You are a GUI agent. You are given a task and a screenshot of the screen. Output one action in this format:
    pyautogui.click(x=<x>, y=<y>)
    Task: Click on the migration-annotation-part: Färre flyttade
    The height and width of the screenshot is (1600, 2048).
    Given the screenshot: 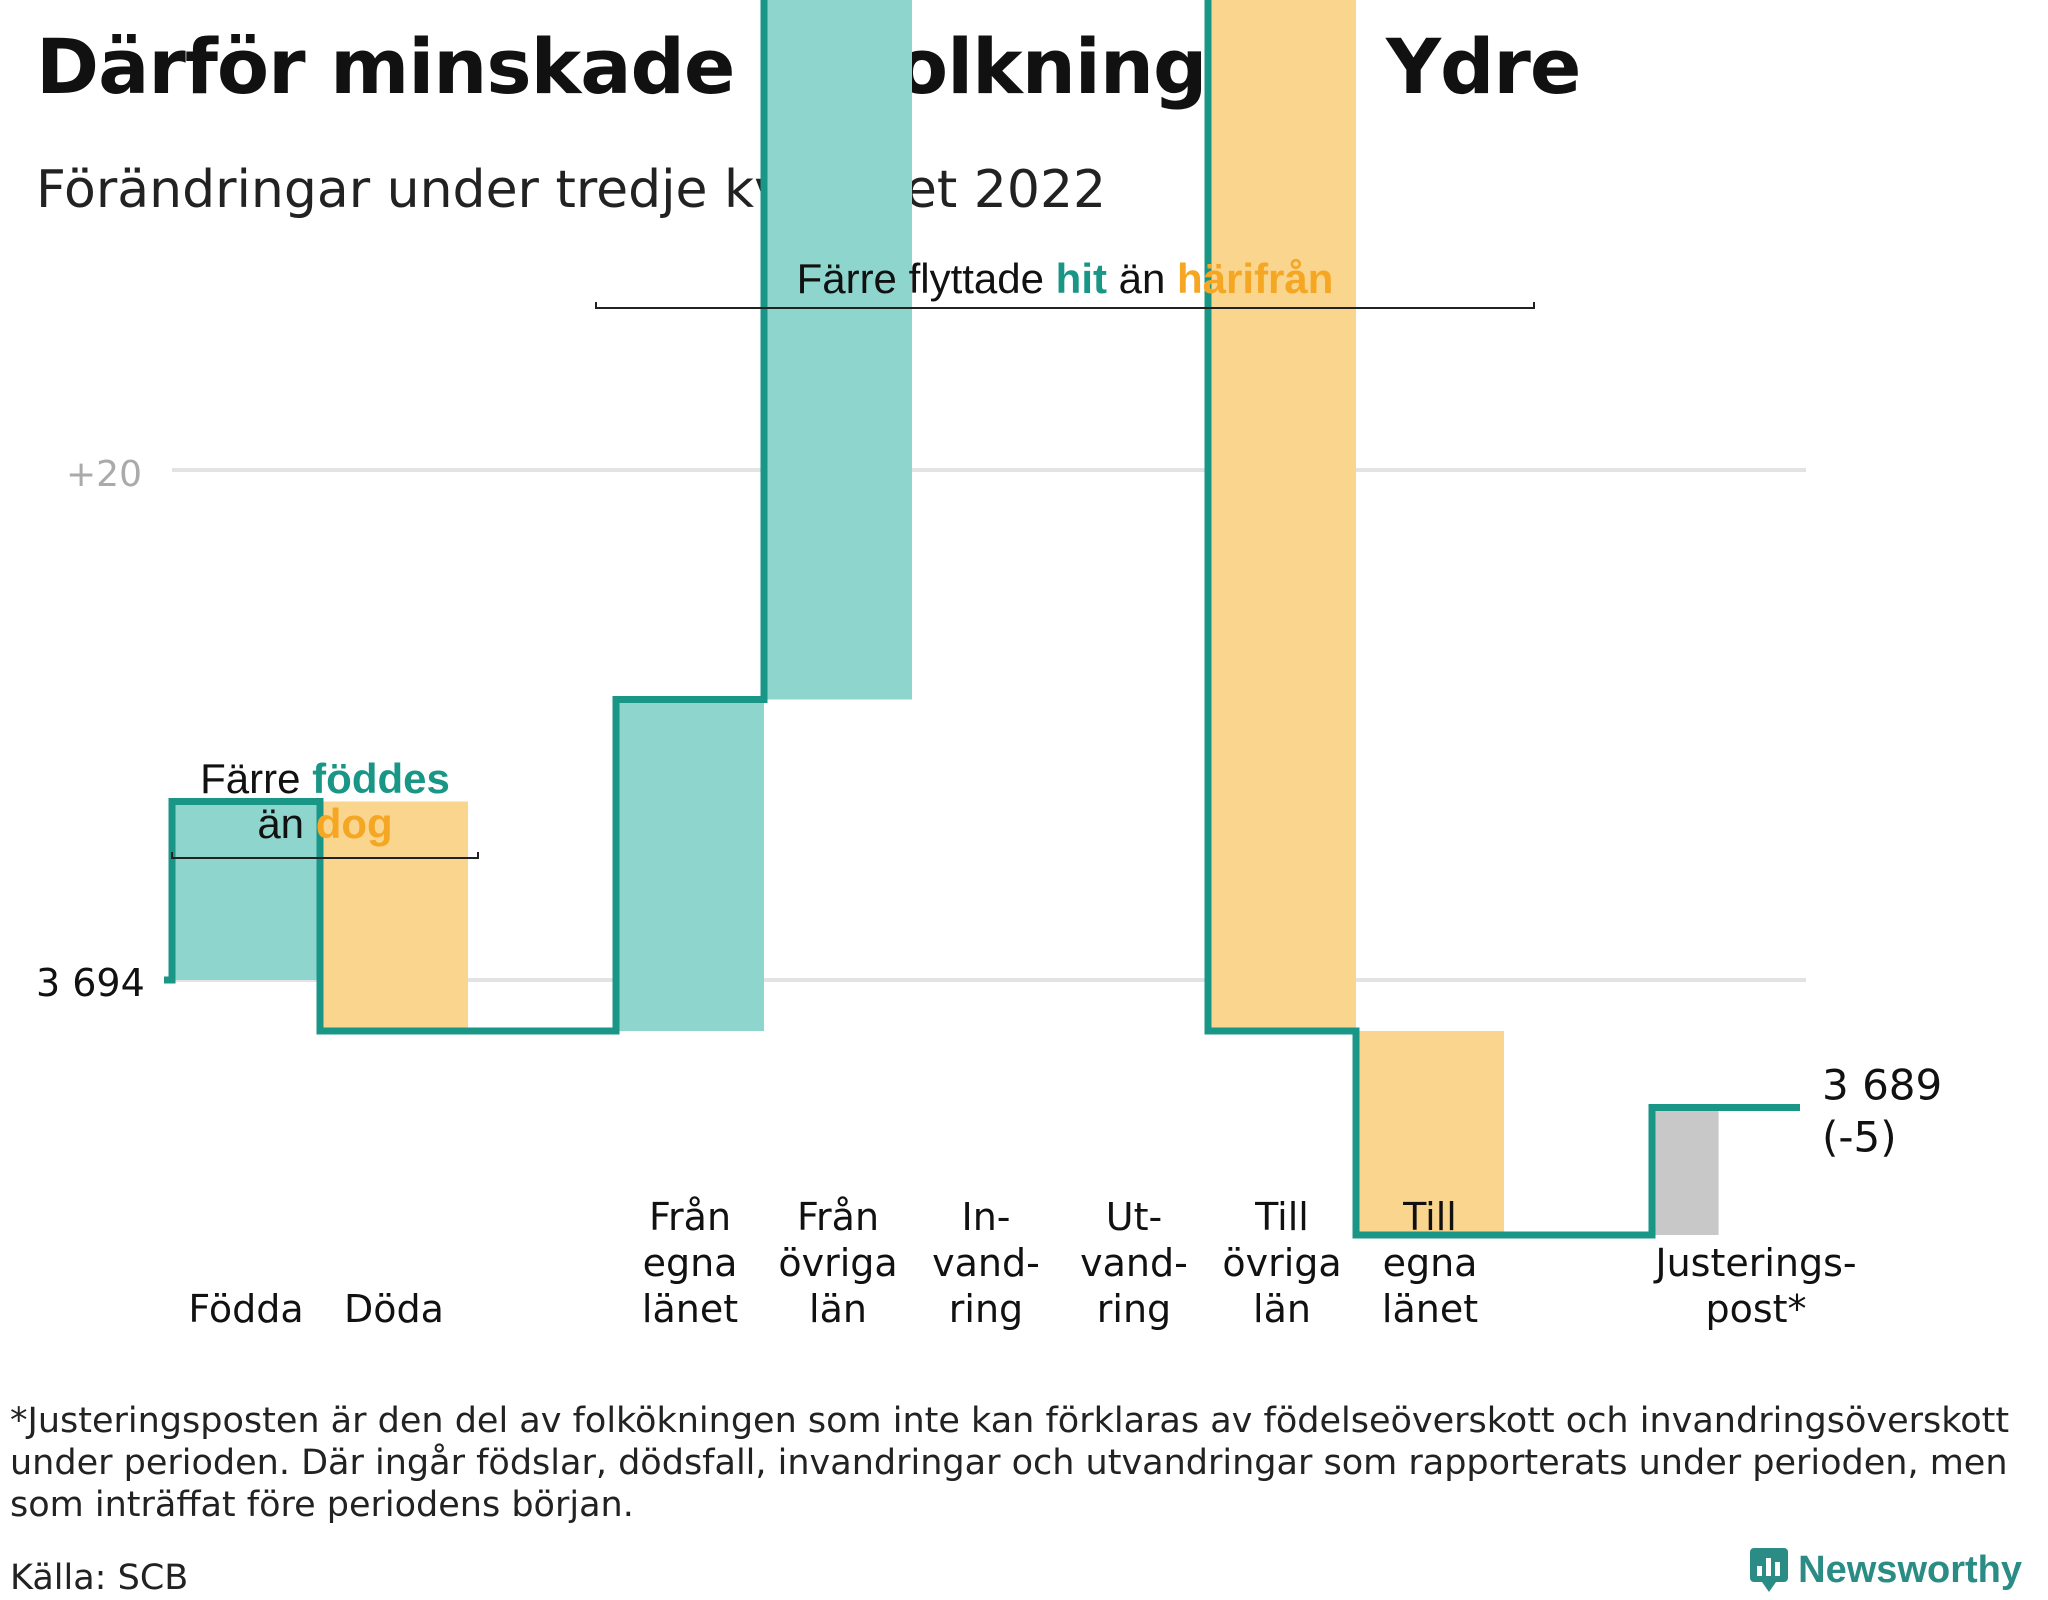 What is the action you would take?
    pyautogui.click(x=926, y=278)
    